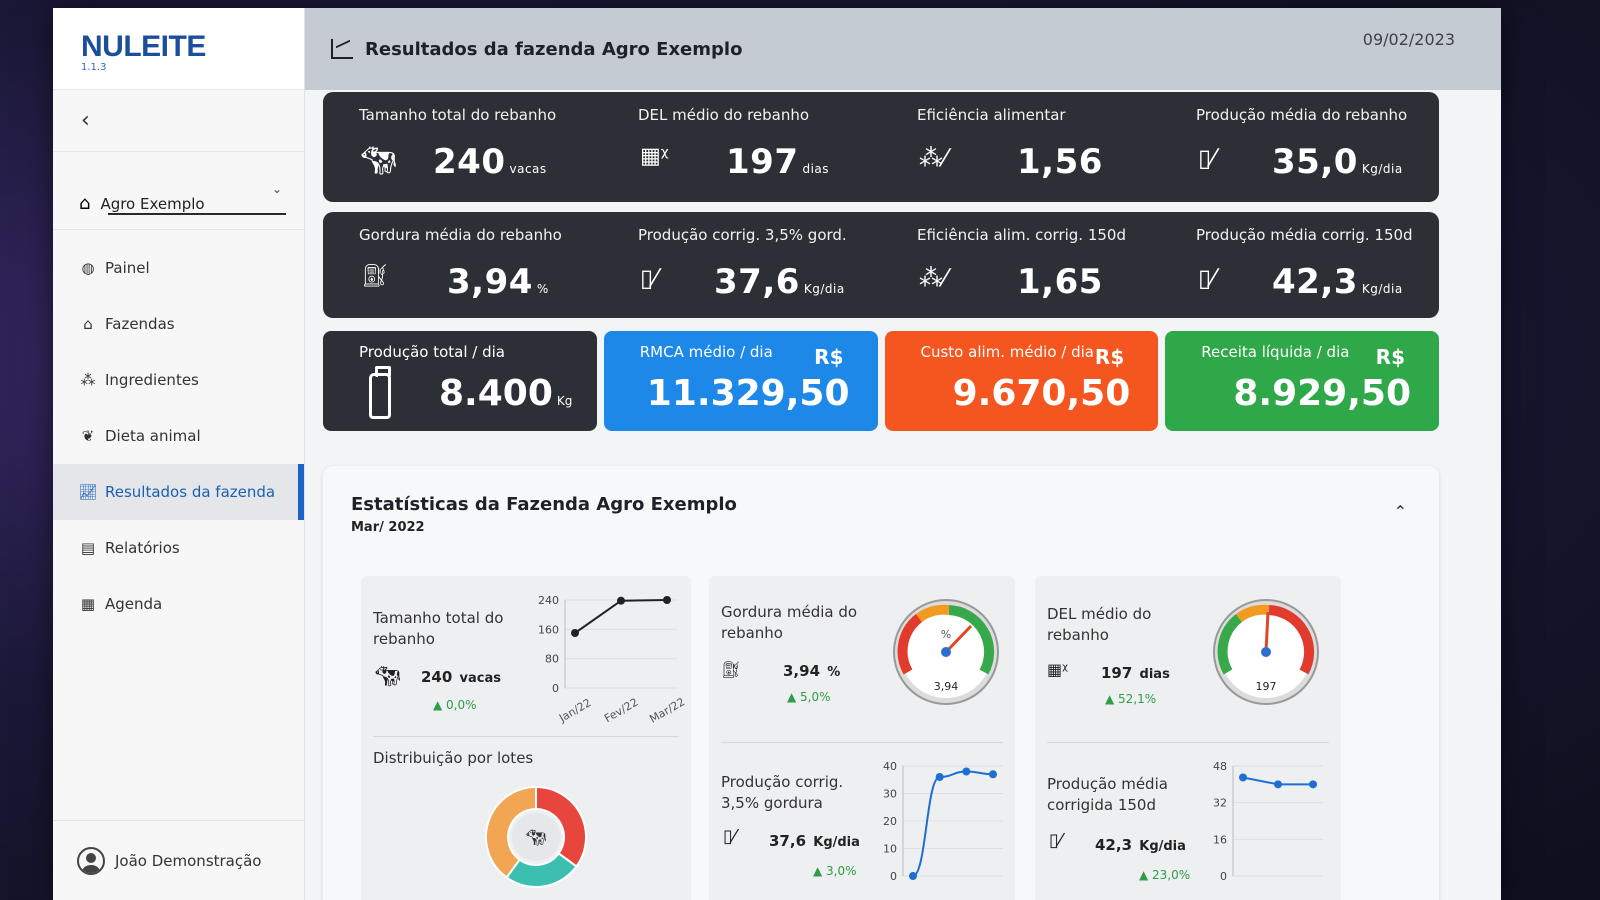  What do you see at coordinates (1299, 147) in the screenshot?
I see `kpi-avg-production: Produção média do rebanho ▯⁄ 35,0 Kg/dia` at bounding box center [1299, 147].